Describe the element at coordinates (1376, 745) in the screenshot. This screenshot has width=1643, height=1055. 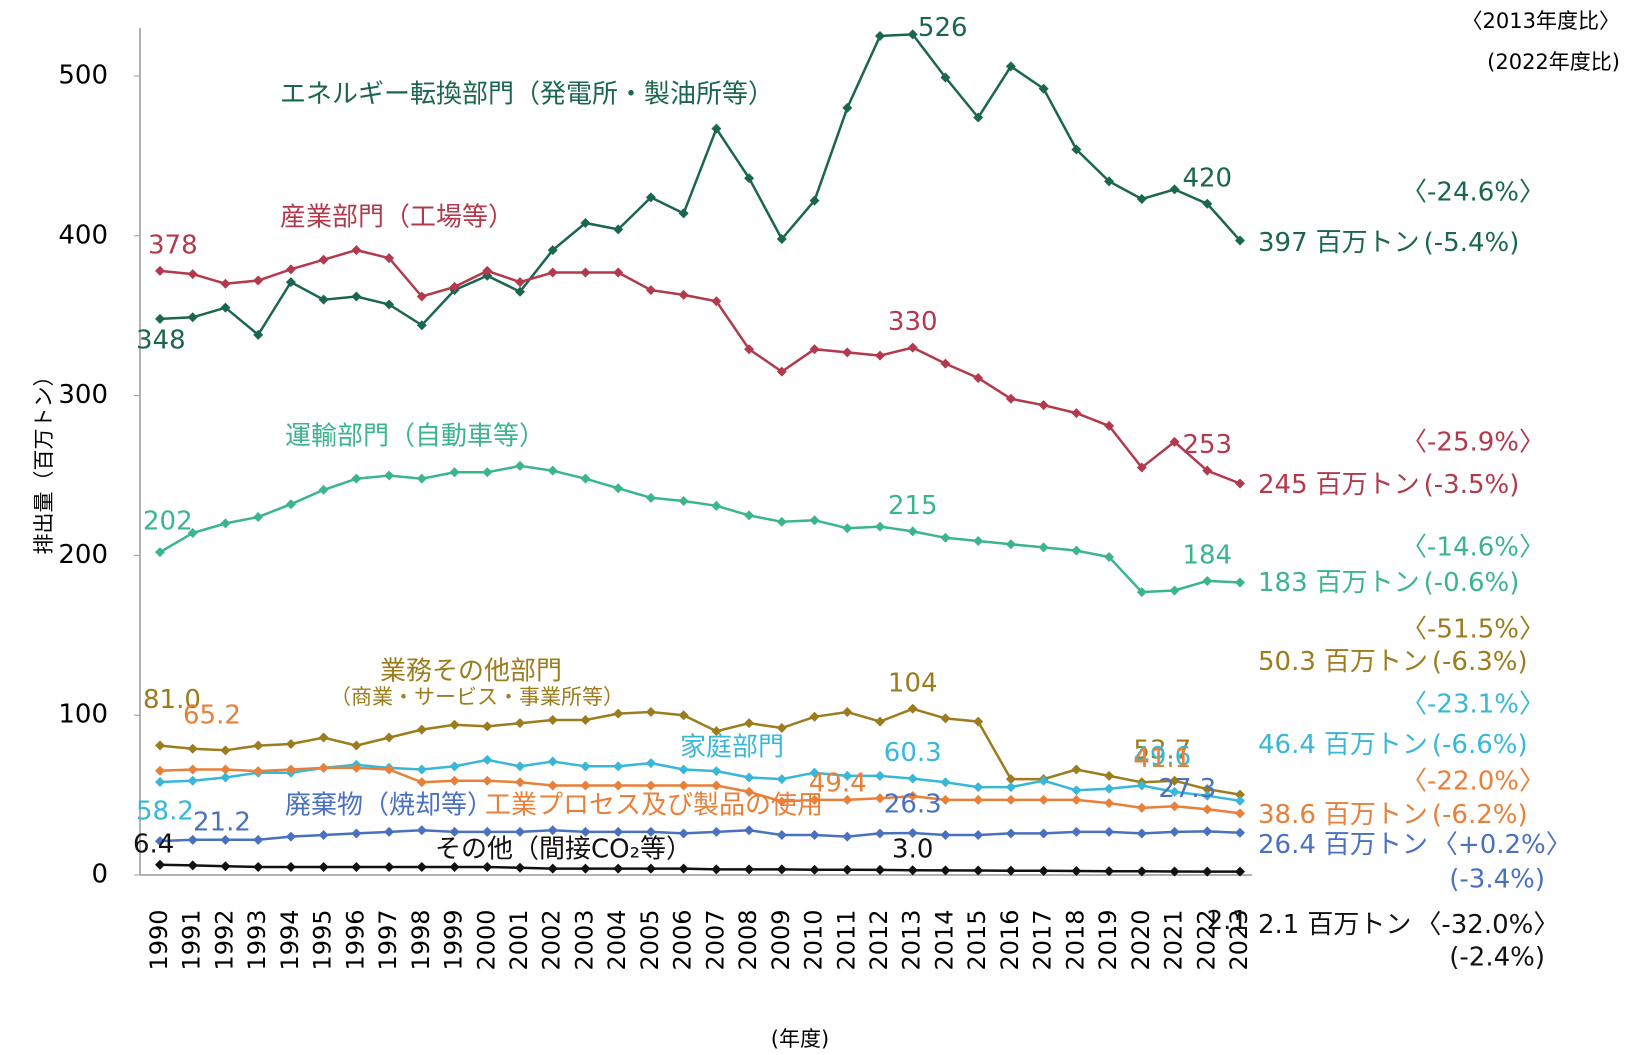
I see `end-unit: 百万トン` at that location.